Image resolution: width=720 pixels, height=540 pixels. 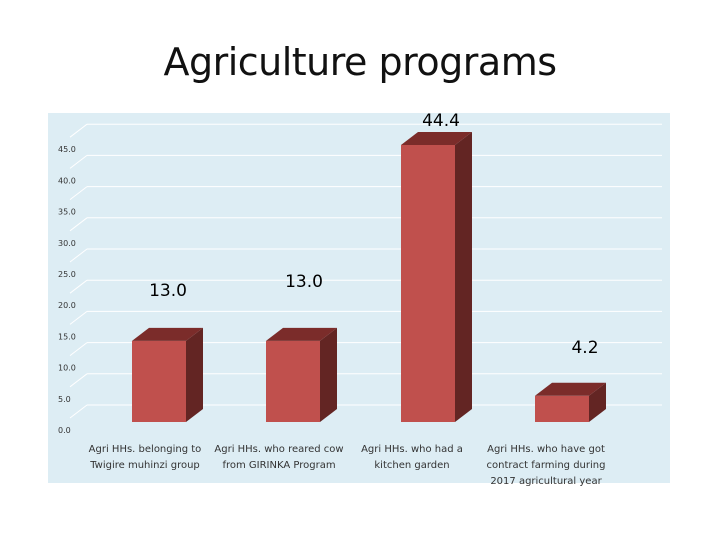 I want to click on category-label: Agri HHs. belonging to, so click(x=145, y=449).